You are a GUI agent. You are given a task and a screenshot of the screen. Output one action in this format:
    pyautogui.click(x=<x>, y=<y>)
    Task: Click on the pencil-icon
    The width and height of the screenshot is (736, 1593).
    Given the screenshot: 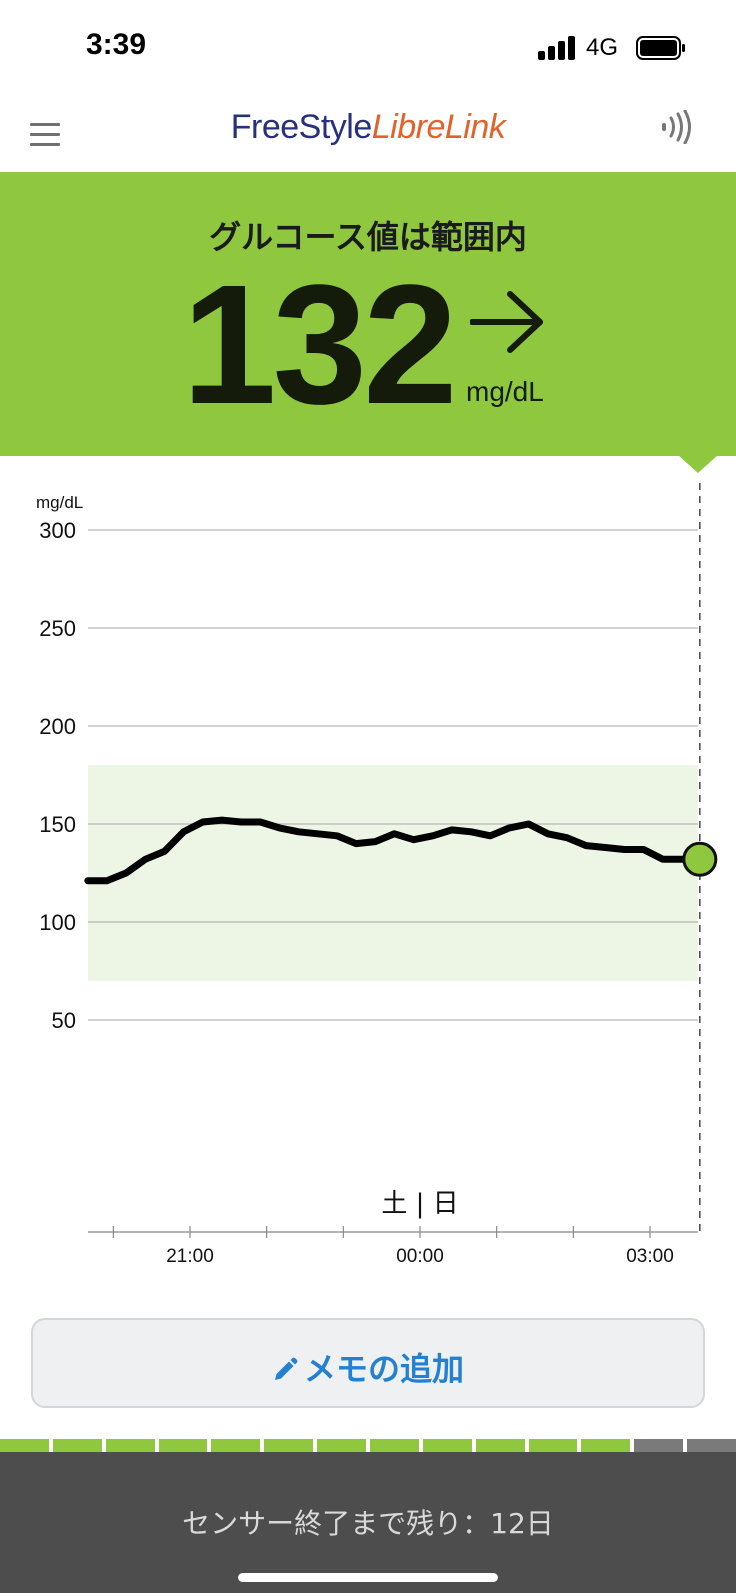 What is the action you would take?
    pyautogui.click(x=286, y=1368)
    